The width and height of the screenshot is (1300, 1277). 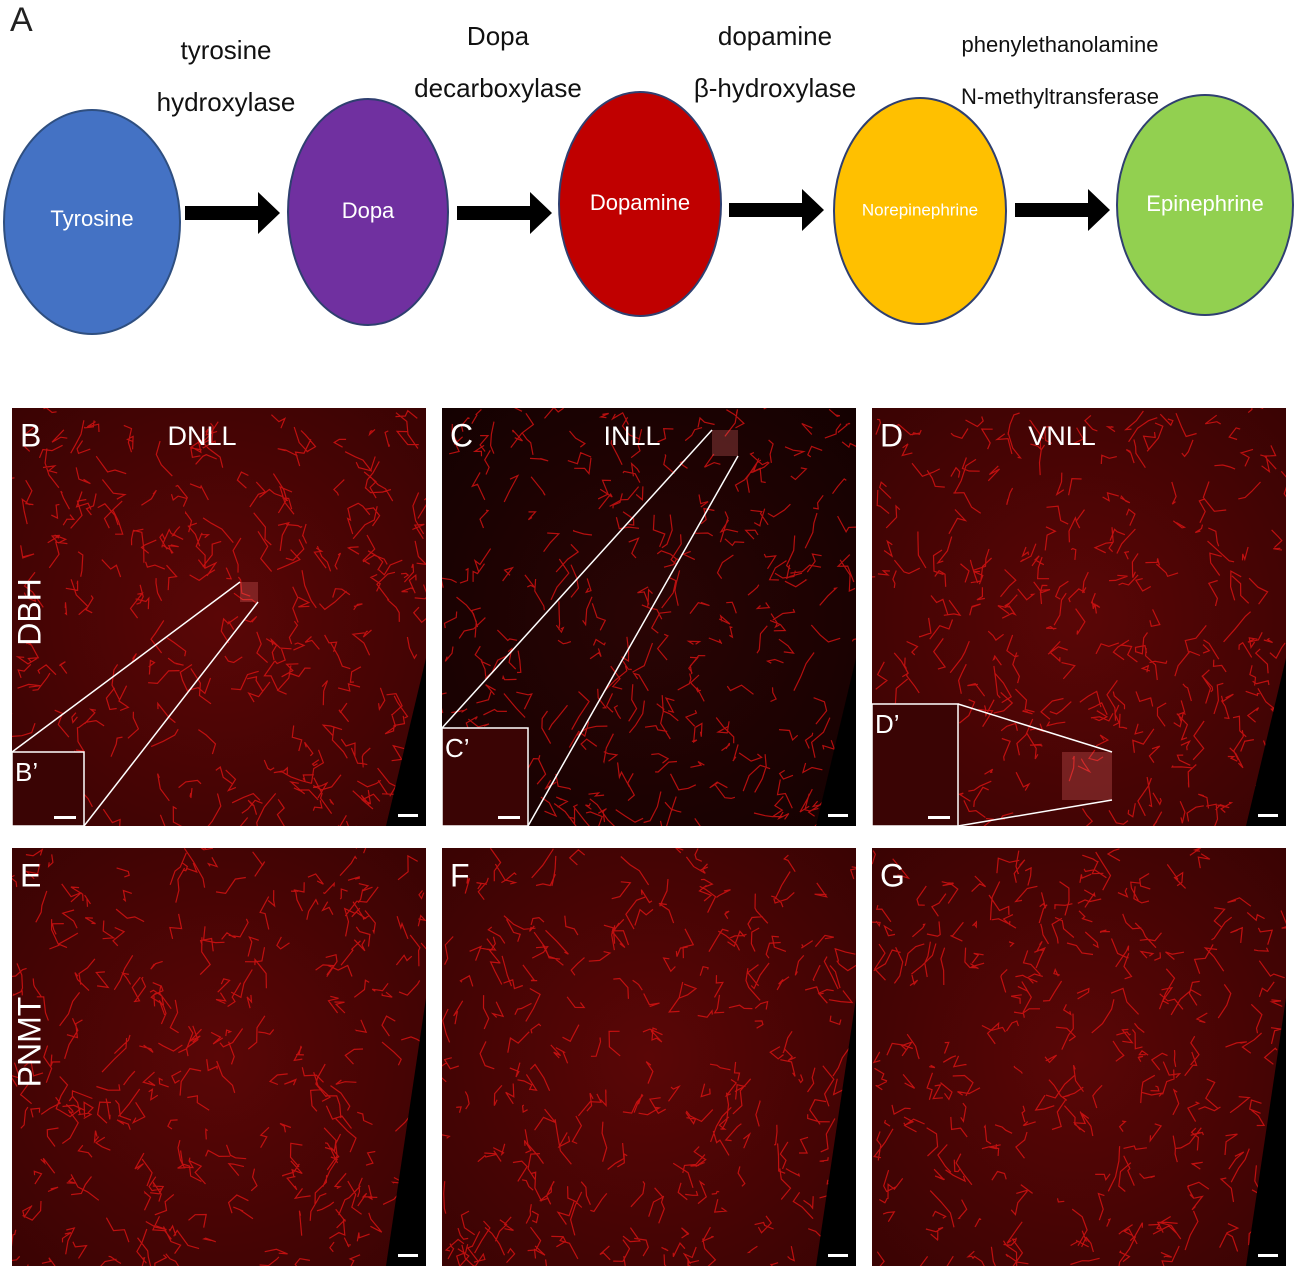 What do you see at coordinates (1060, 96) in the screenshot?
I see `enzyme-label: N-methyltransferase` at bounding box center [1060, 96].